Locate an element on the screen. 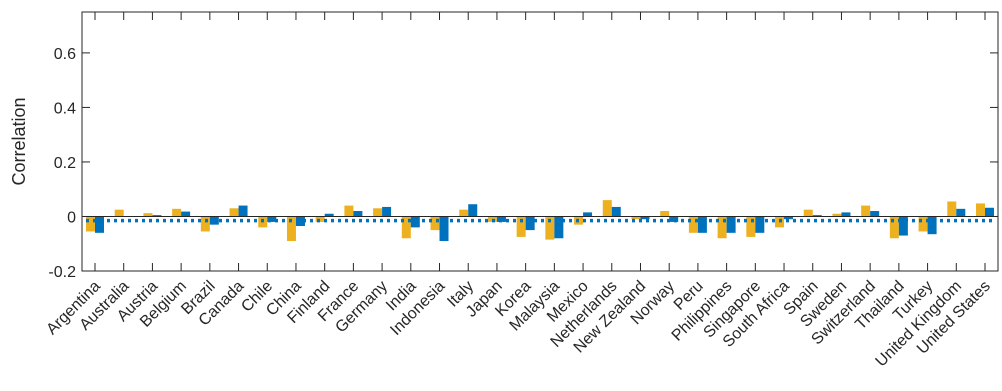  y-tick-label: 0.4 is located at coordinates (65, 108).